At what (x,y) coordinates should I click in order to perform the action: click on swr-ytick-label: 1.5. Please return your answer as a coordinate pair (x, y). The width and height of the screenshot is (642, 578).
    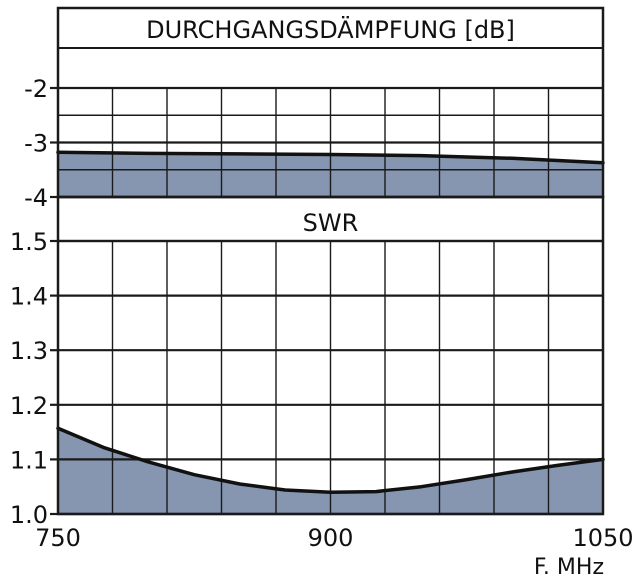
    Looking at the image, I should click on (29, 242).